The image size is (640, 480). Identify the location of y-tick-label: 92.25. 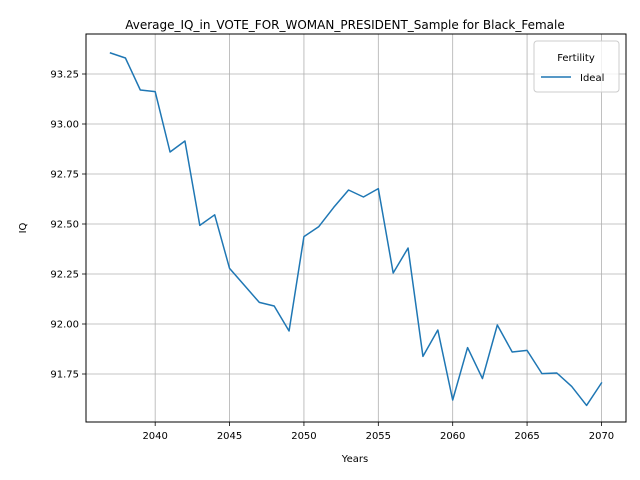
(64, 275).